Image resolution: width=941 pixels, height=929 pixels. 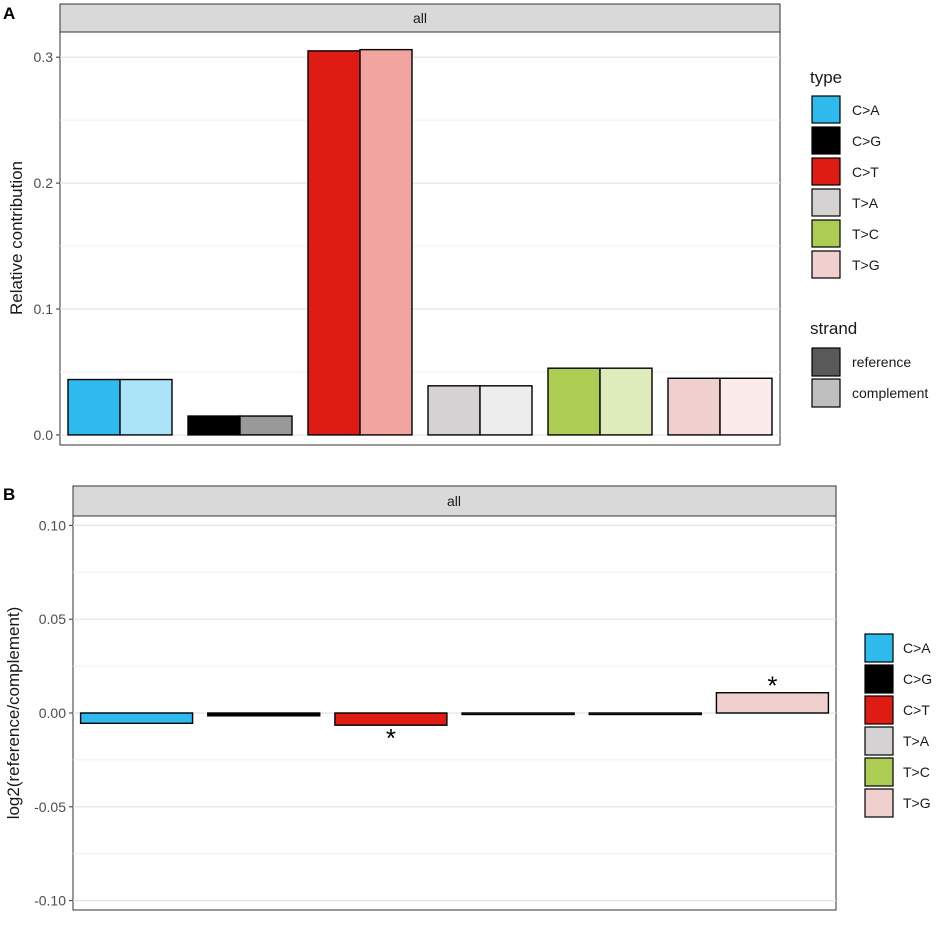 I want to click on bar-c-g-reference, so click(x=214, y=425).